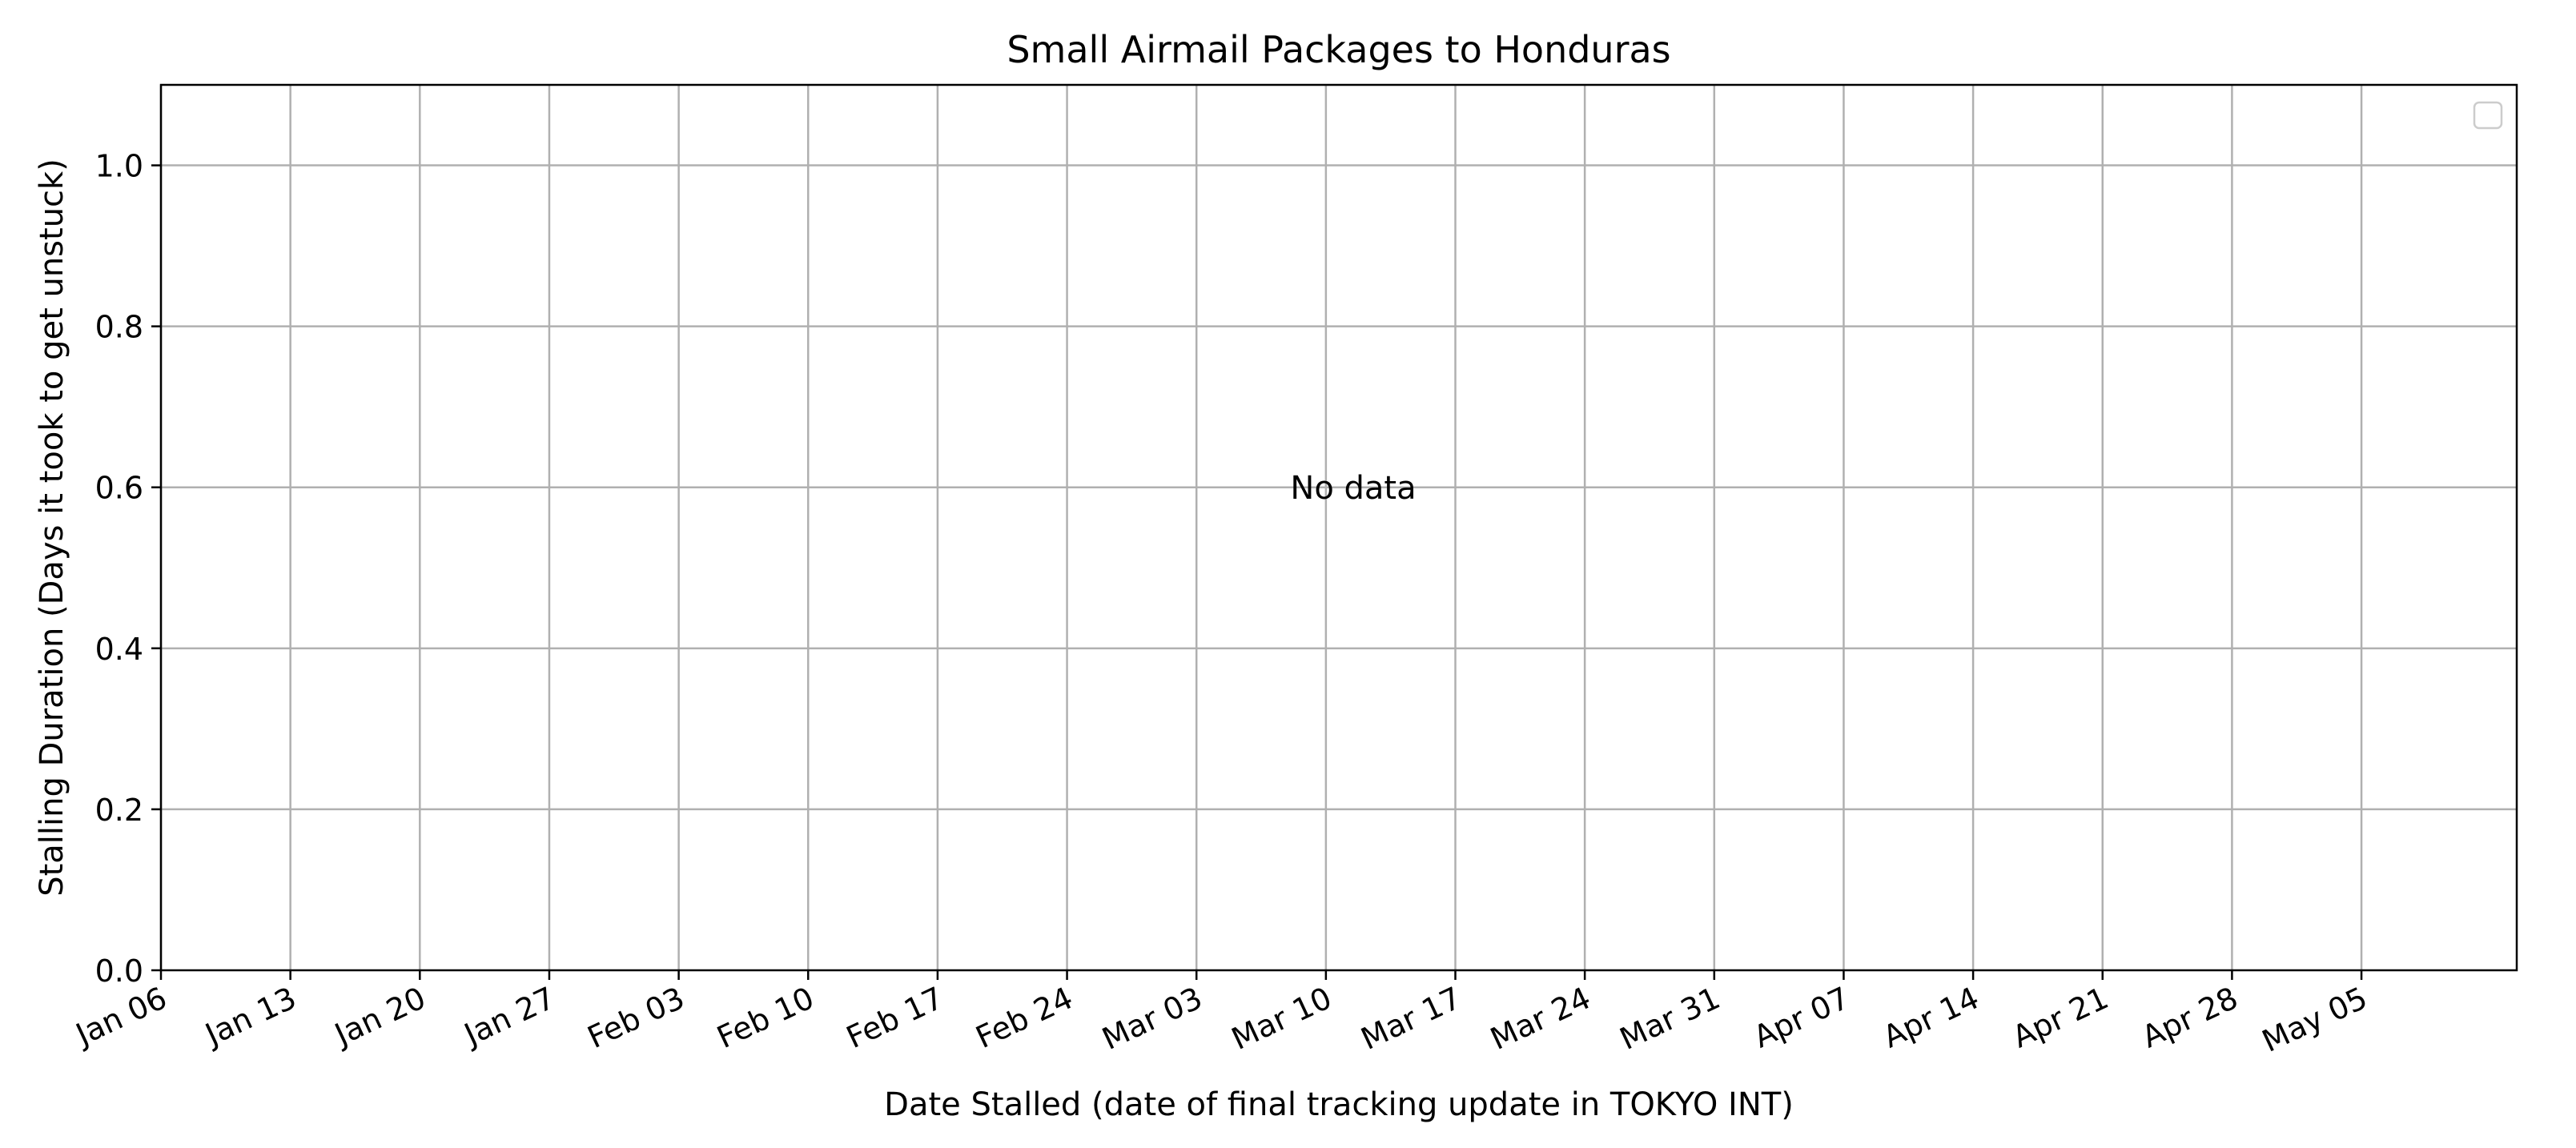 This screenshot has height=1148, width=2576. I want to click on y-tick-label: 0.4, so click(119, 649).